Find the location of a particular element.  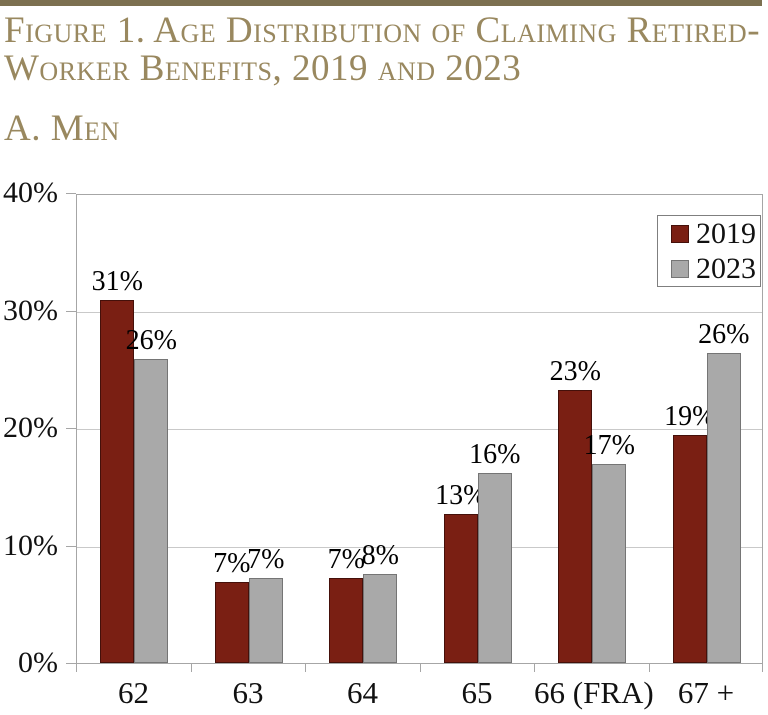

panel-label: A. Men is located at coordinates (62, 128).